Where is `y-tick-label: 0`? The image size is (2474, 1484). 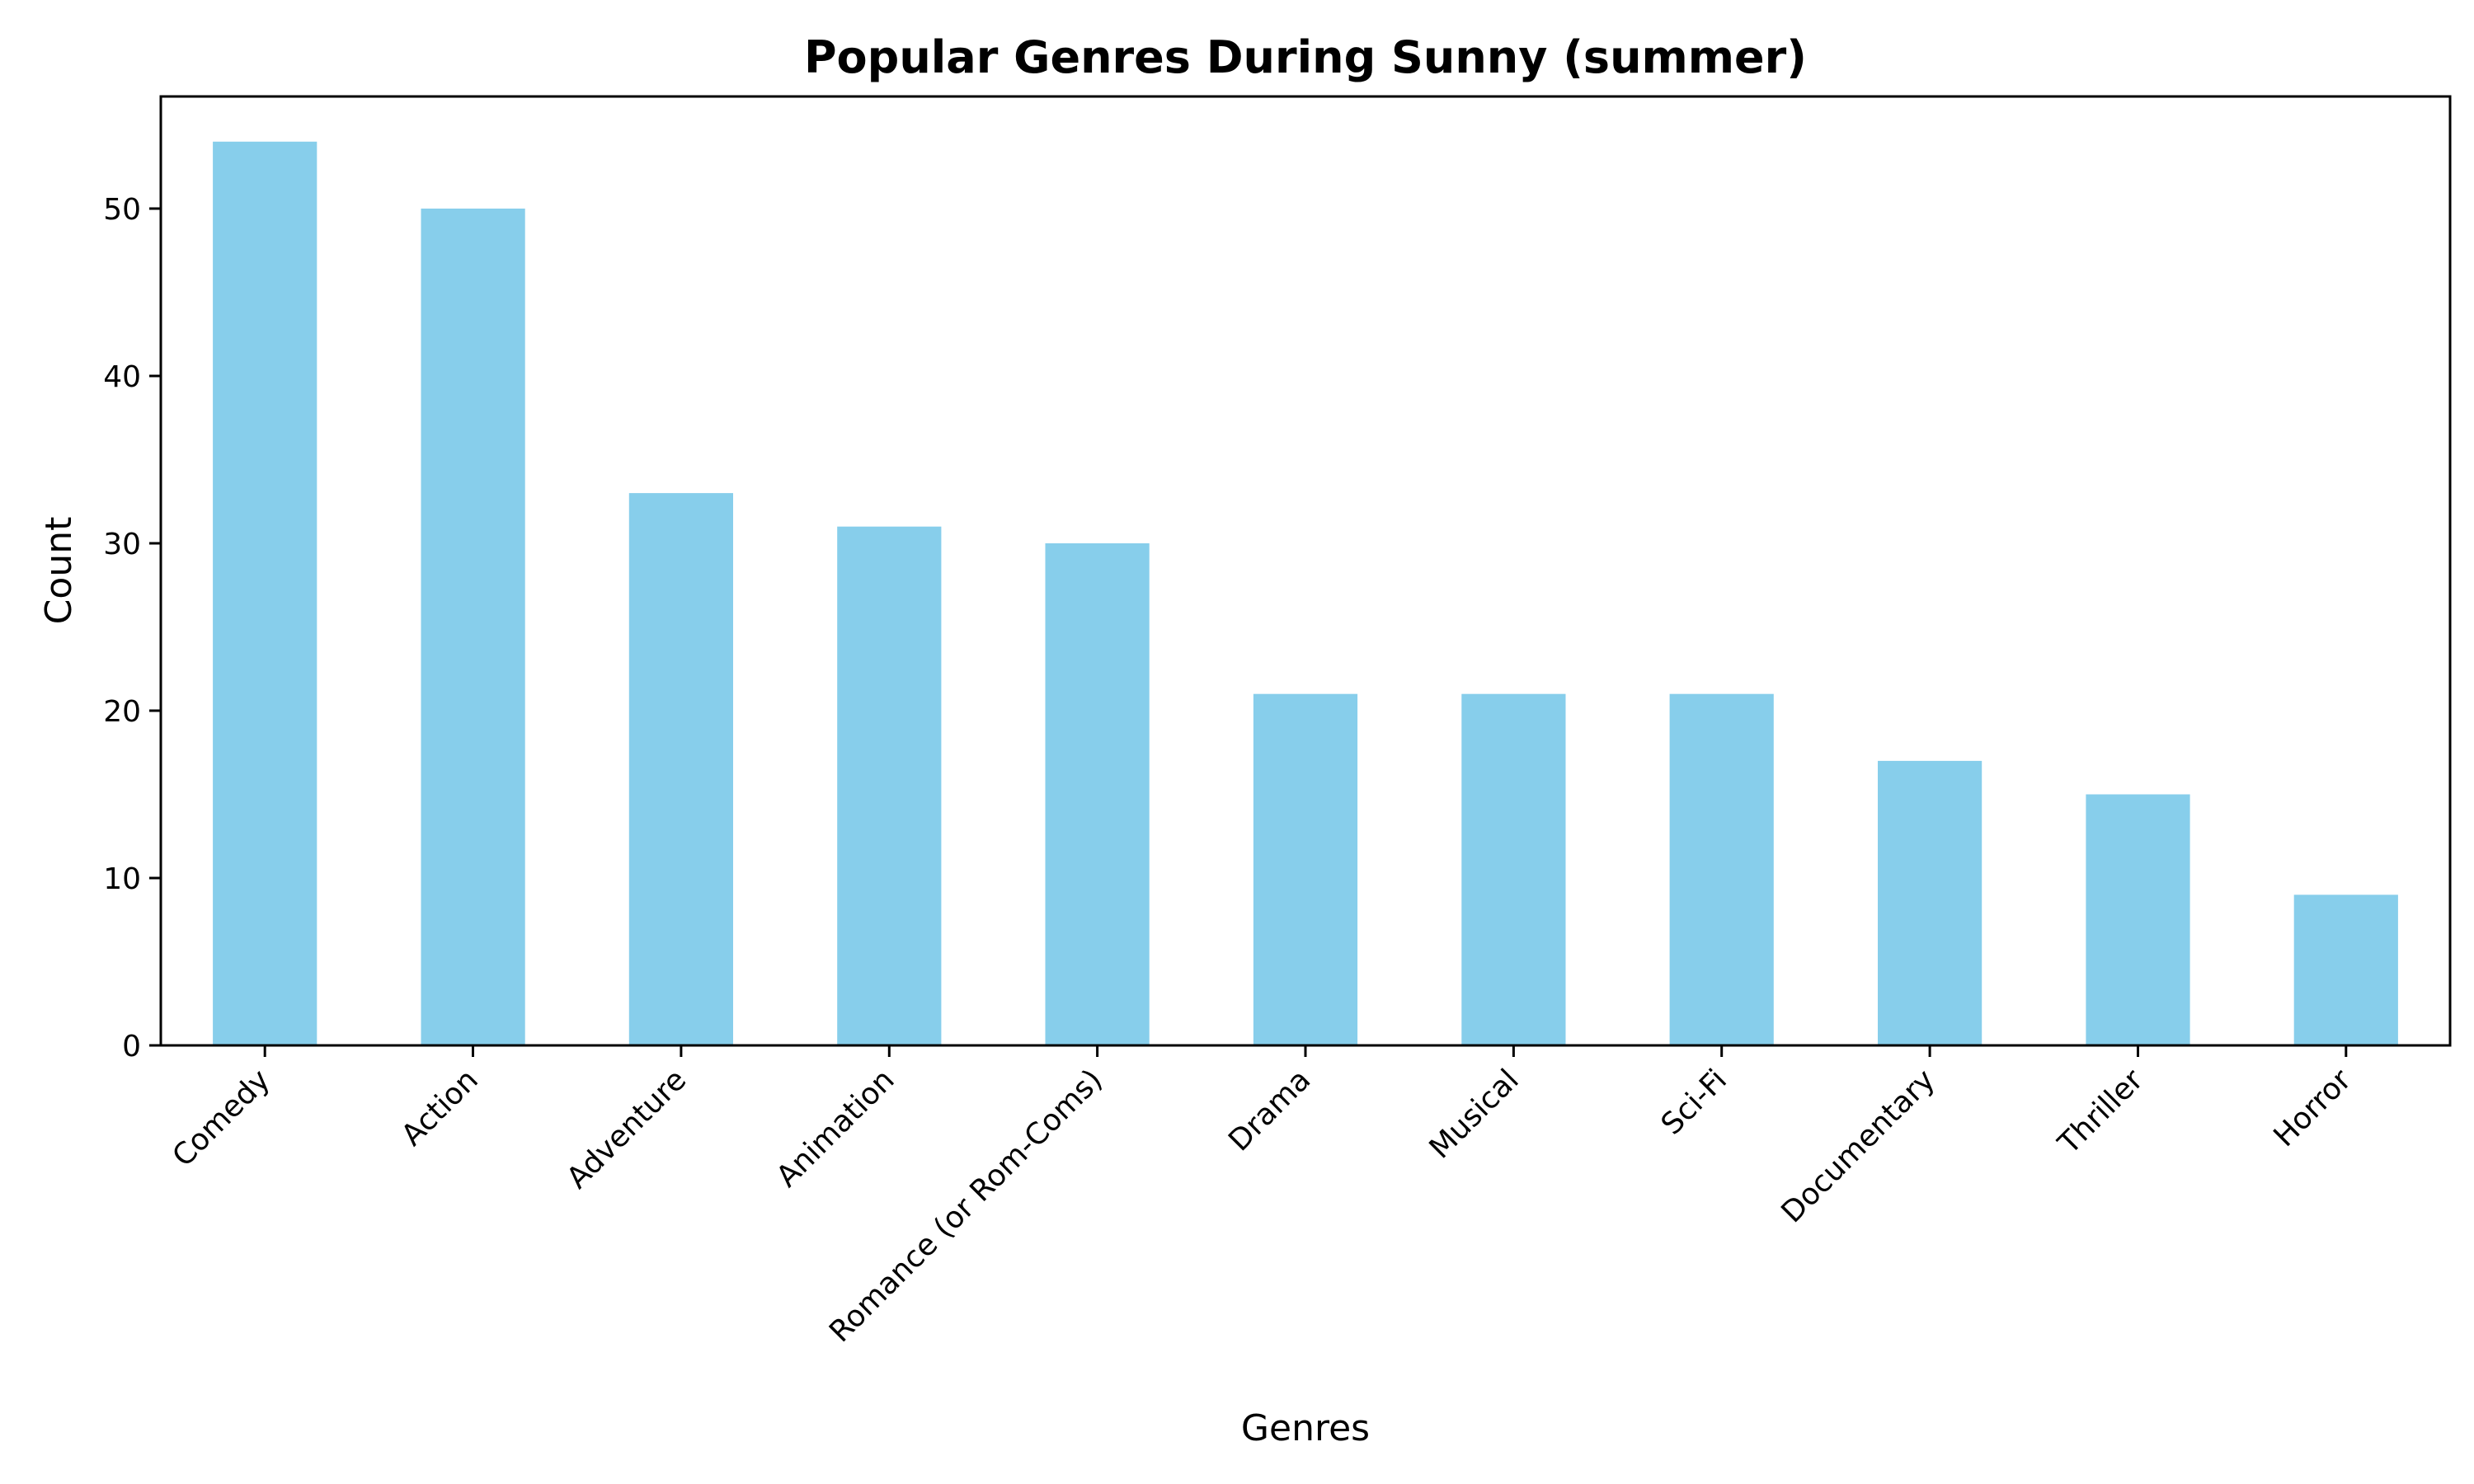
y-tick-label: 0 is located at coordinates (131, 1047).